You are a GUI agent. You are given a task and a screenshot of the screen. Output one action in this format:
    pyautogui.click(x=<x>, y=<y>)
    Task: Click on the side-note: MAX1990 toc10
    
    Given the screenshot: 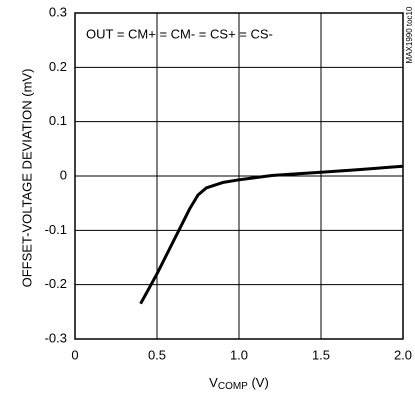 What is the action you would take?
    pyautogui.click(x=409, y=34)
    